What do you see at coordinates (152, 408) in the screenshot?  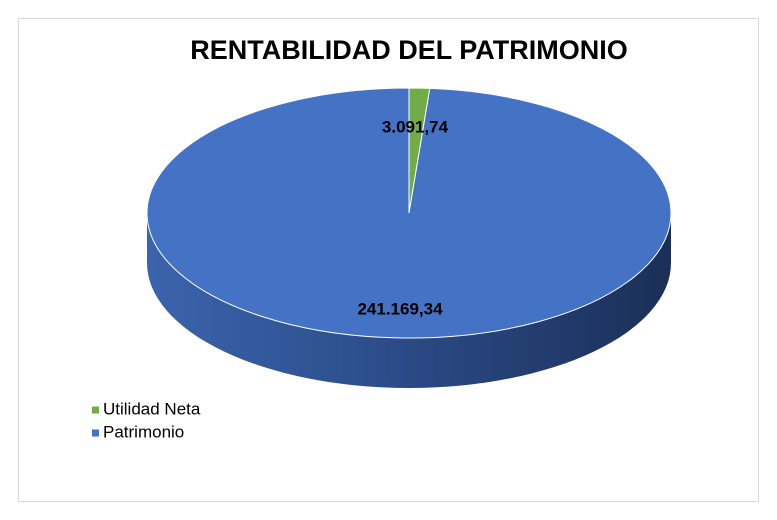 I see `legend-label: Utilidad Neta` at bounding box center [152, 408].